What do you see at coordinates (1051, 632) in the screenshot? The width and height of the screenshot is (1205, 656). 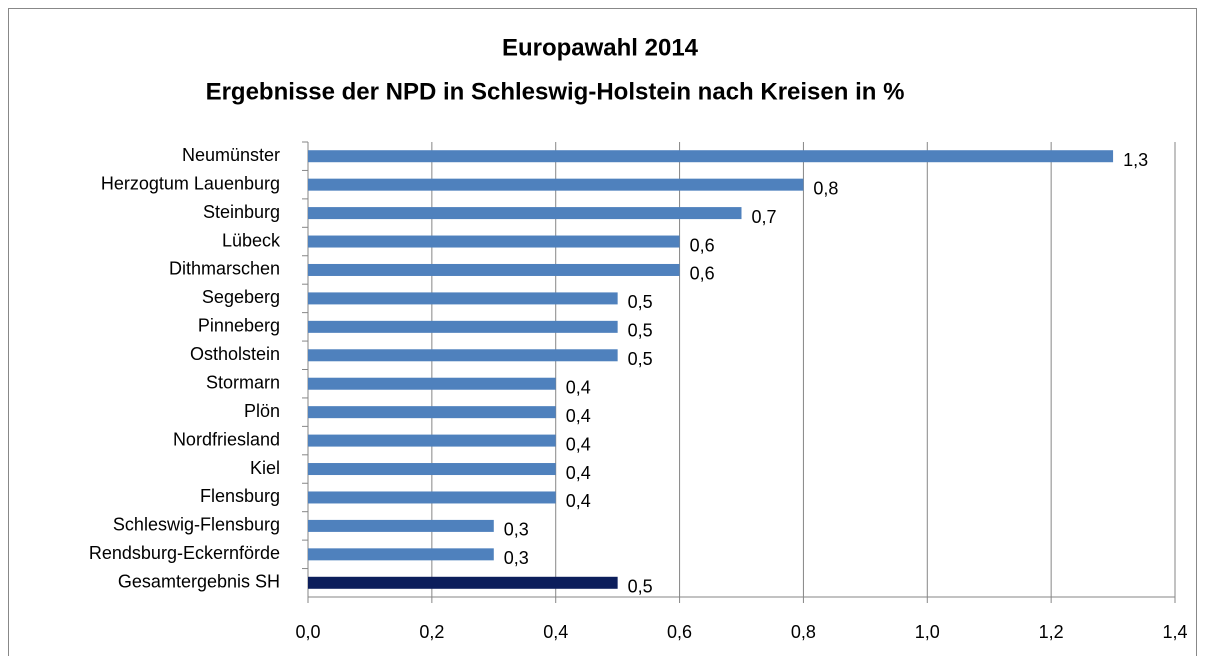 I see `x-tick-label: 1,2` at bounding box center [1051, 632].